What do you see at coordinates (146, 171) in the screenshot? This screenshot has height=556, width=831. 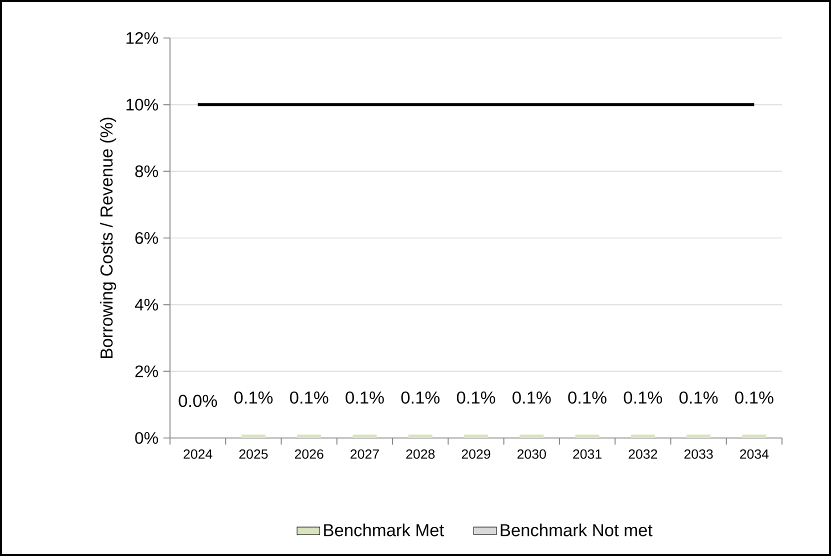 I see `y-tick-label: 8%` at bounding box center [146, 171].